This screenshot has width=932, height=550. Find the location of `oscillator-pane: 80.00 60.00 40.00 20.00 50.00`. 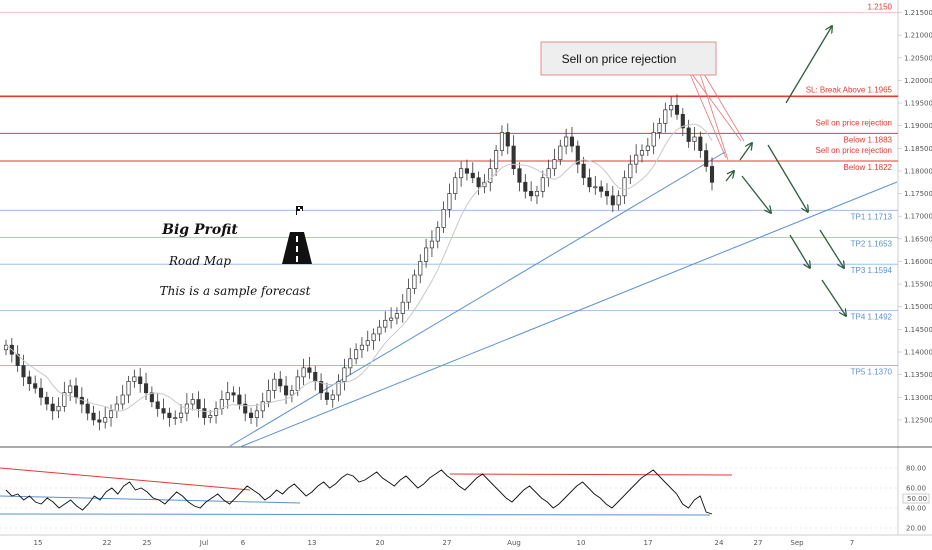

oscillator-pane: 80.00 60.00 40.00 20.00 50.00 is located at coordinates (465, 499).